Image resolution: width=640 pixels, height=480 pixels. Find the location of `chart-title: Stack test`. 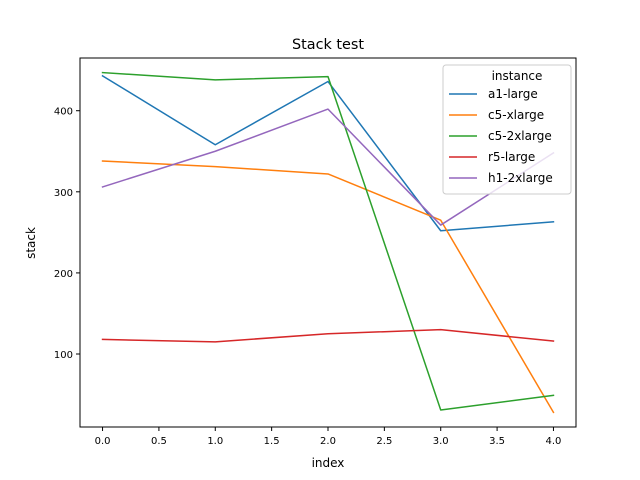

chart-title: Stack test is located at coordinates (328, 45).